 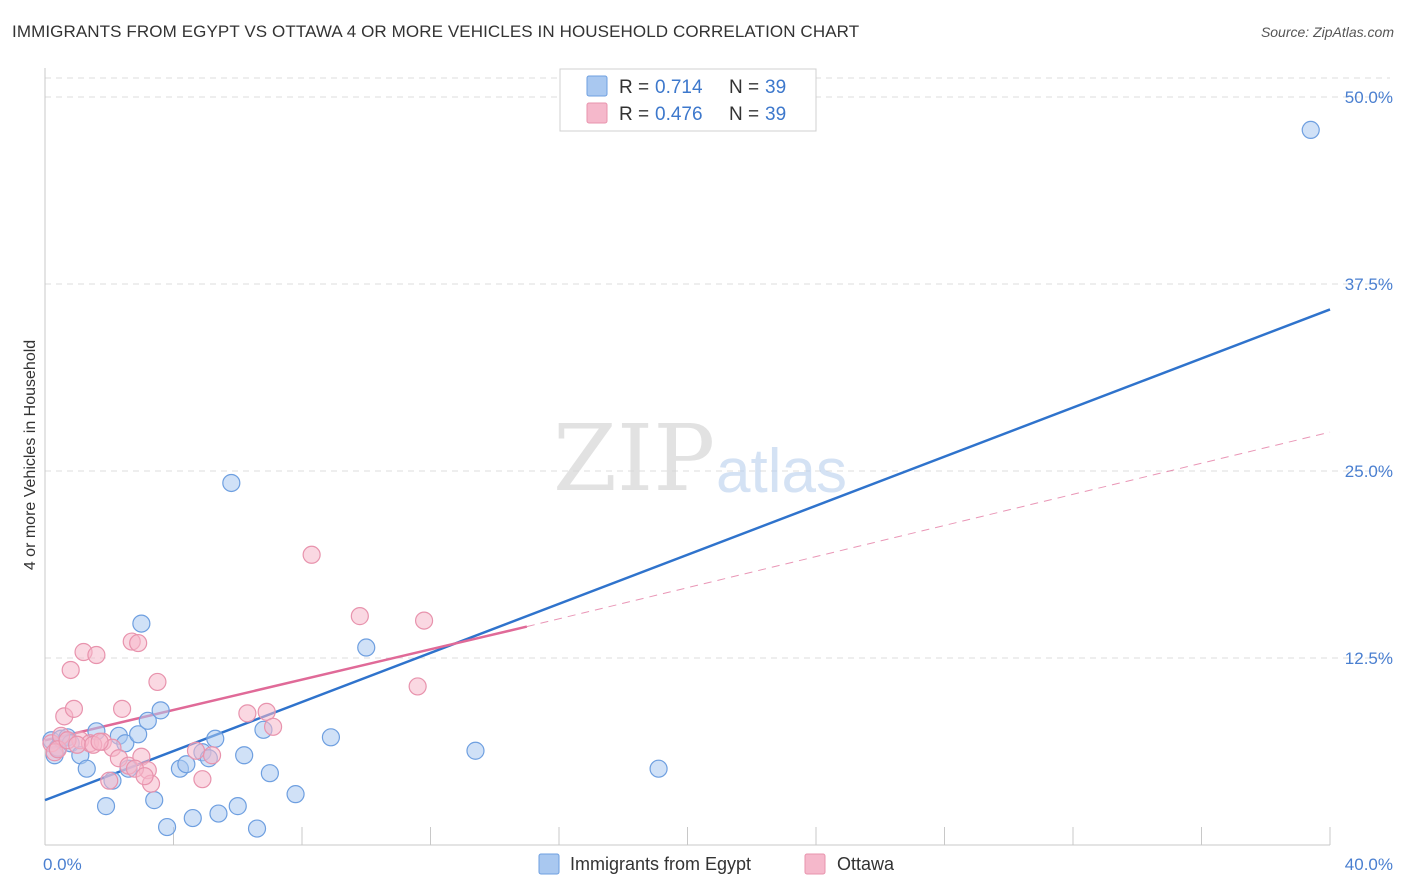 I want to click on y-tick-label: 37.5%, so click(x=1369, y=284).